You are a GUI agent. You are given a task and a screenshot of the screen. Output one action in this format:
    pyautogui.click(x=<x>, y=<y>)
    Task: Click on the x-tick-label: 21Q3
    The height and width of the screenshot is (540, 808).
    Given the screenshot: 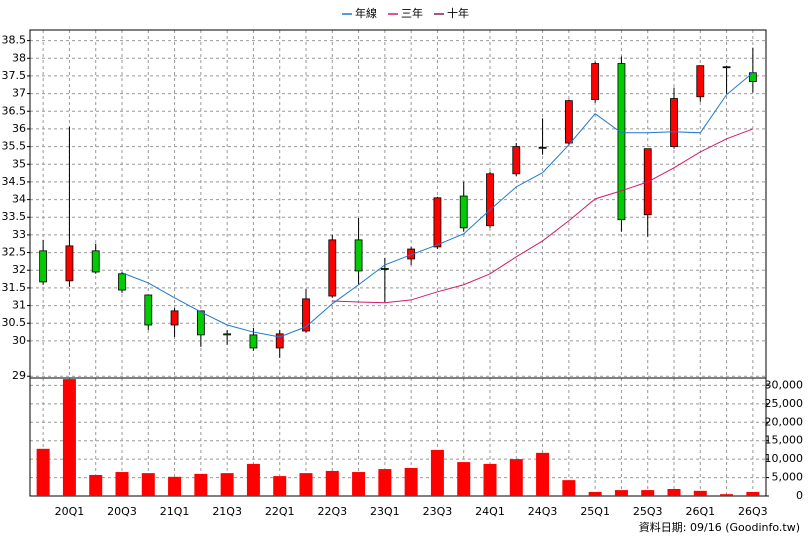 What is the action you would take?
    pyautogui.click(x=227, y=511)
    